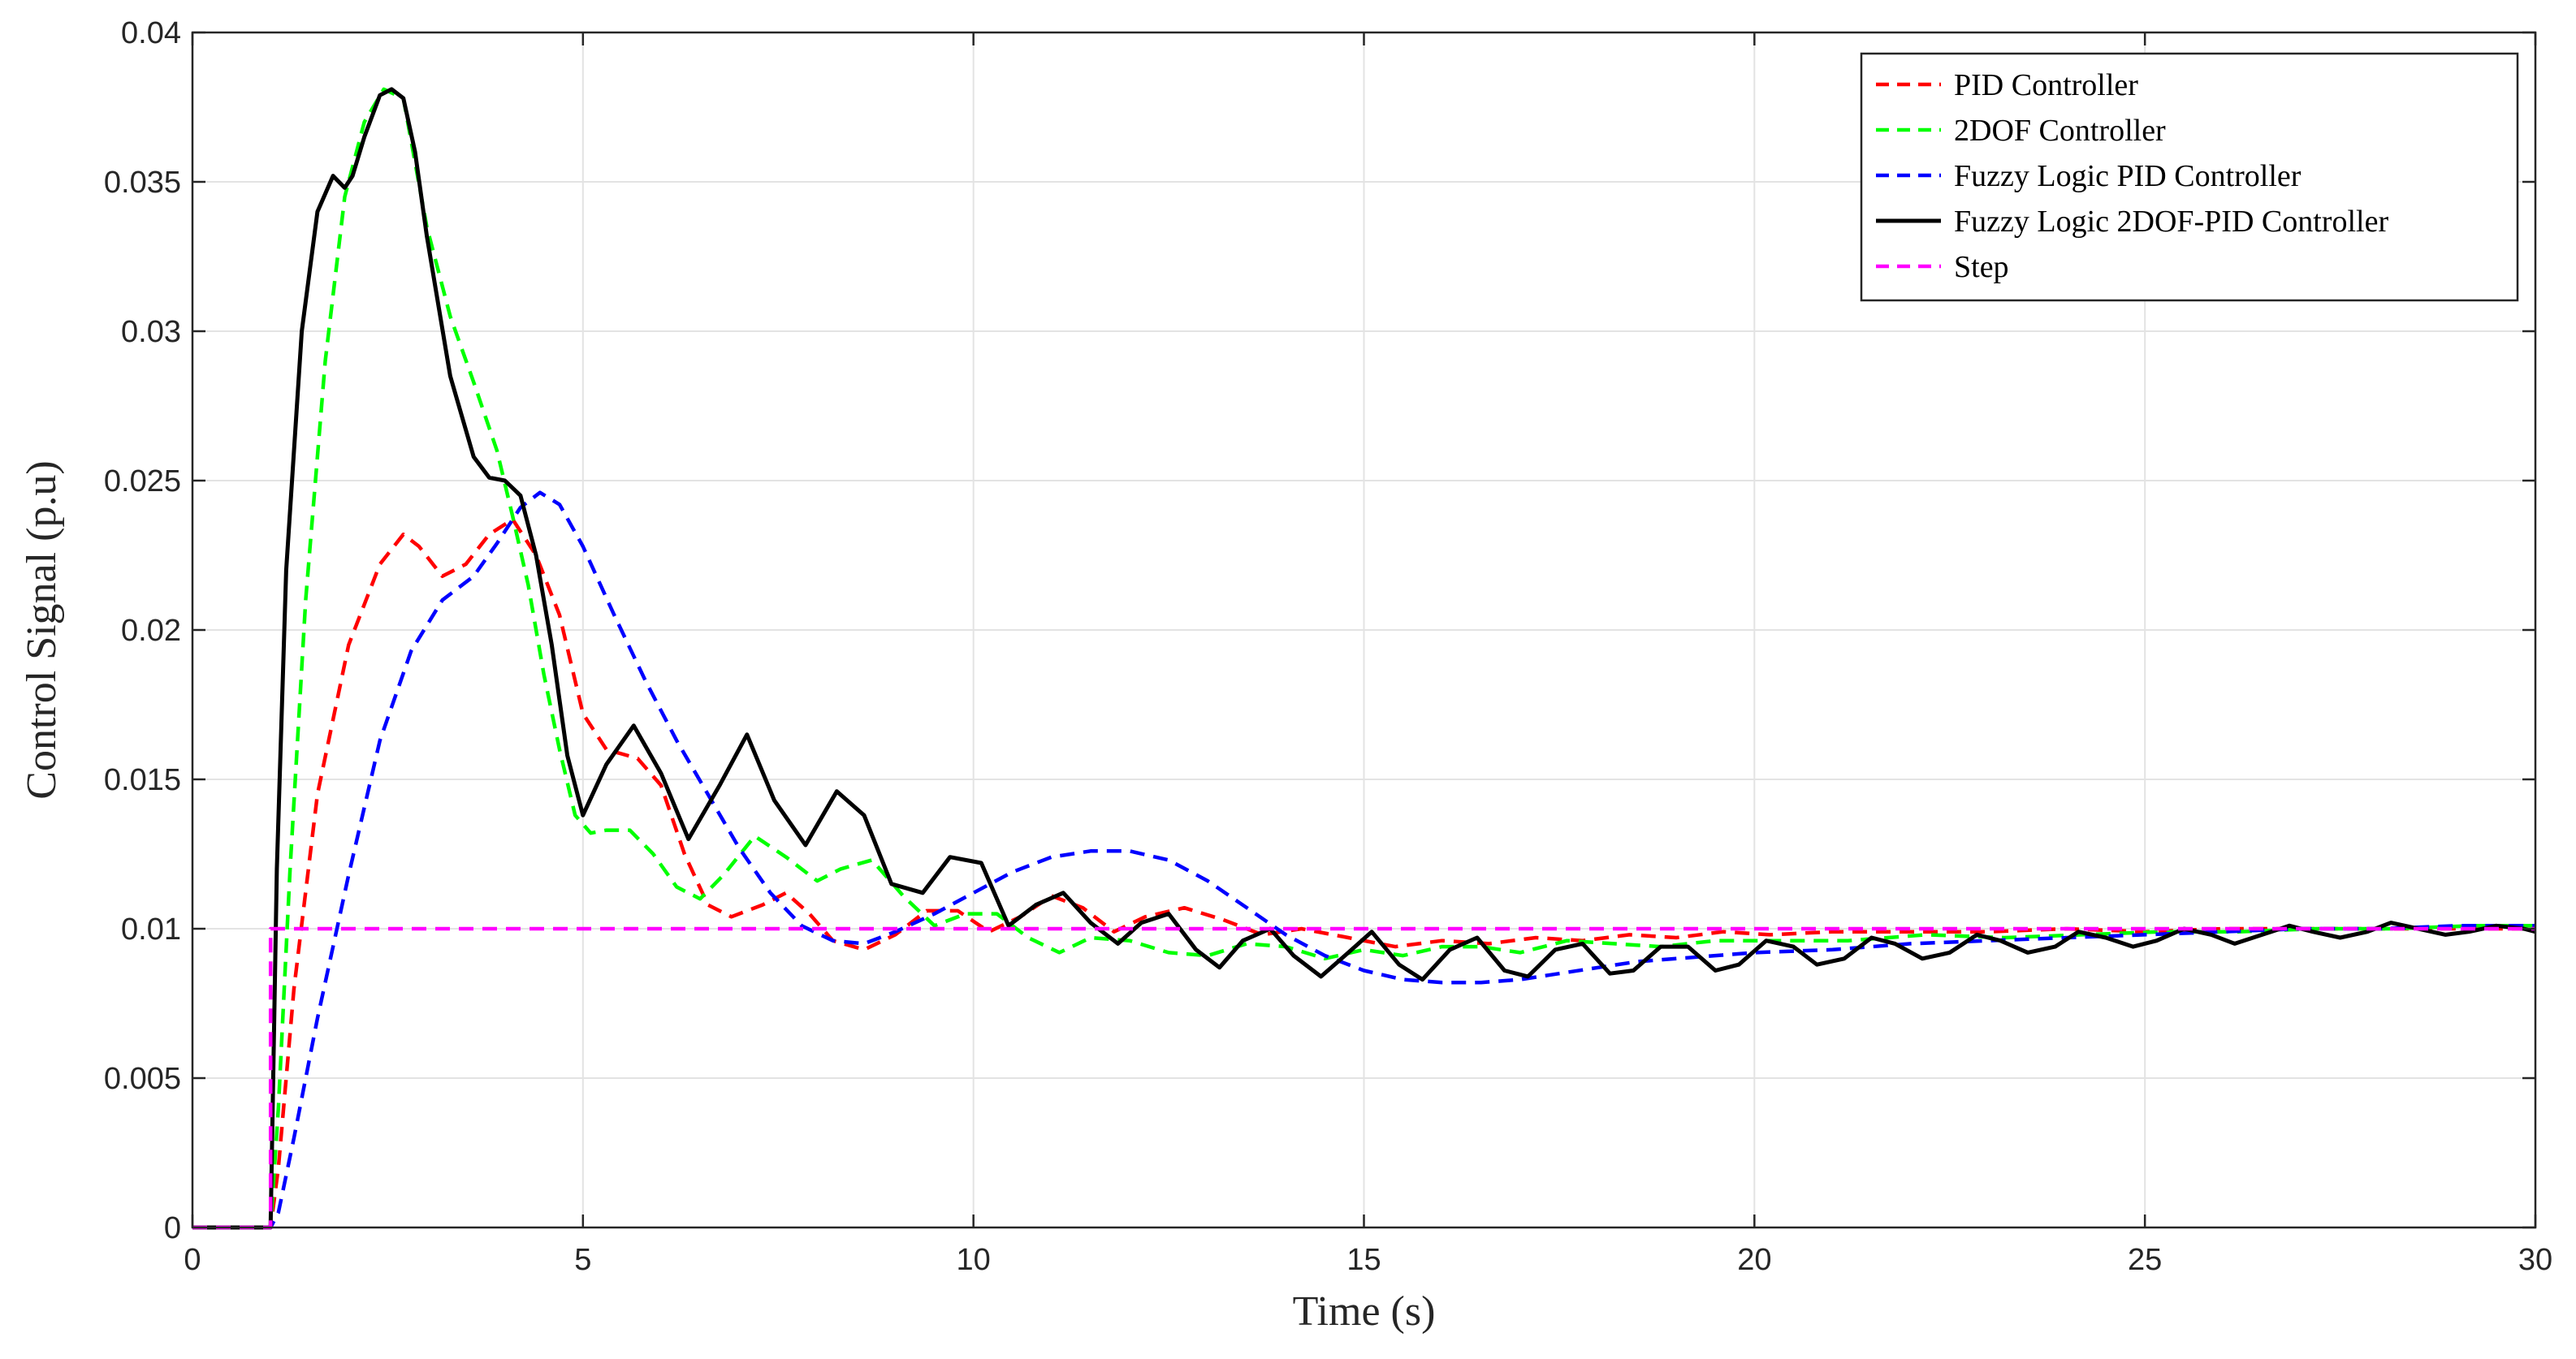 The image size is (2576, 1359). What do you see at coordinates (1754, 1260) in the screenshot?
I see `x-tick-label: 20` at bounding box center [1754, 1260].